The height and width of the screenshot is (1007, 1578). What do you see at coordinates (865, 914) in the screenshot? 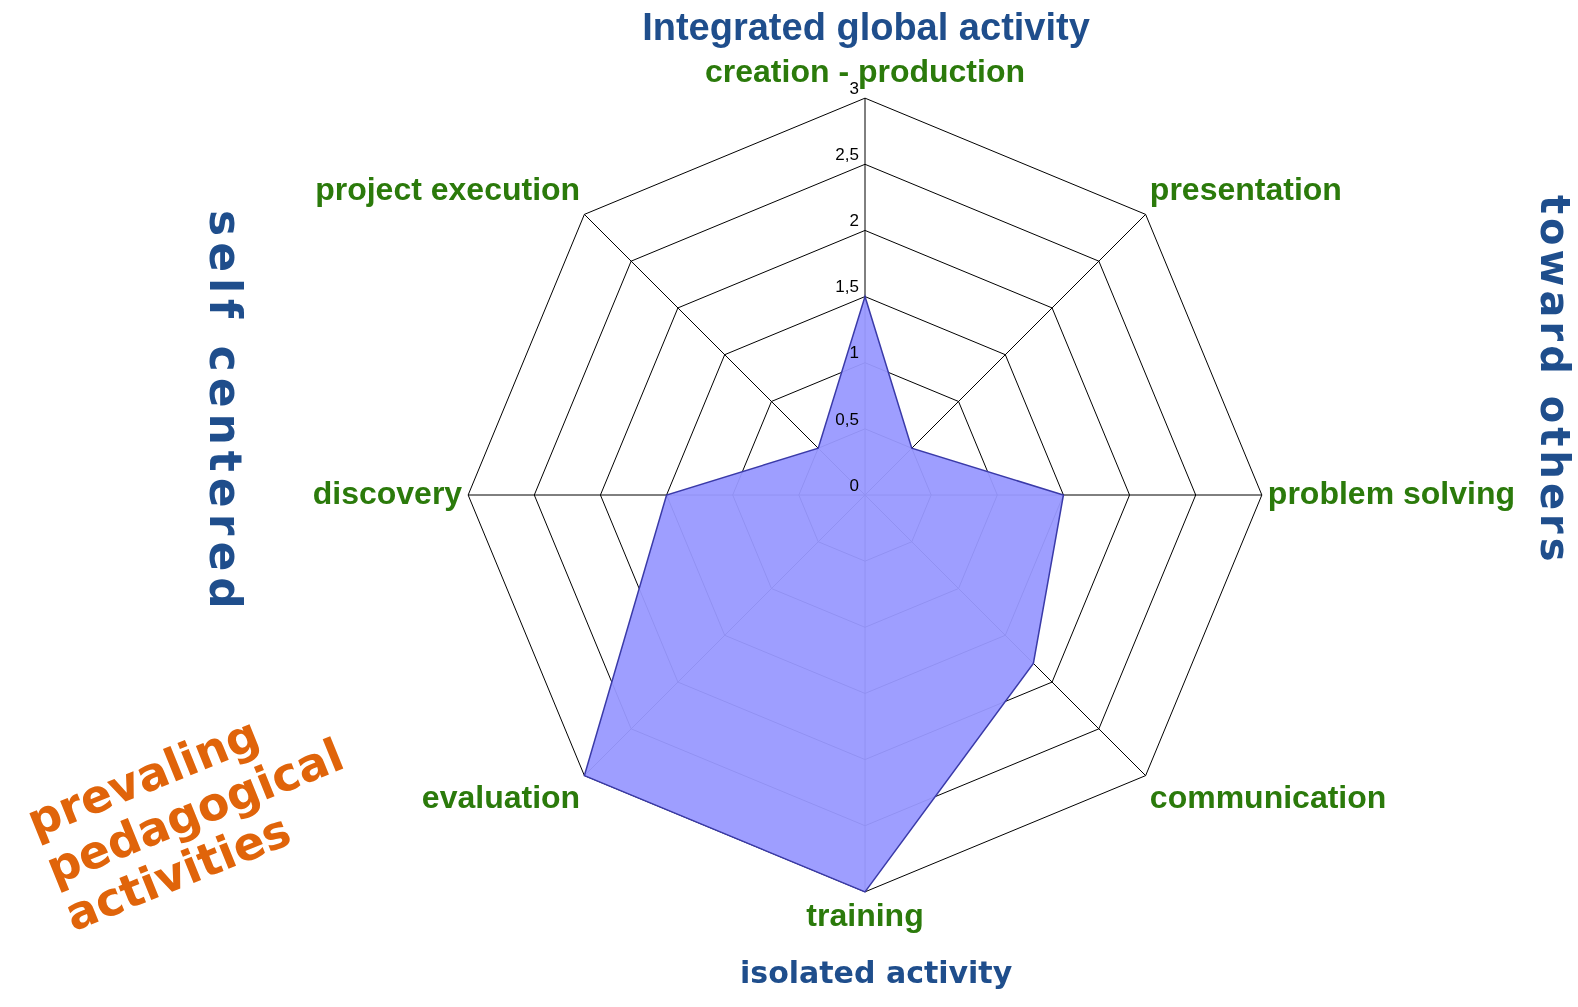
I see `spoke-label: training` at bounding box center [865, 914].